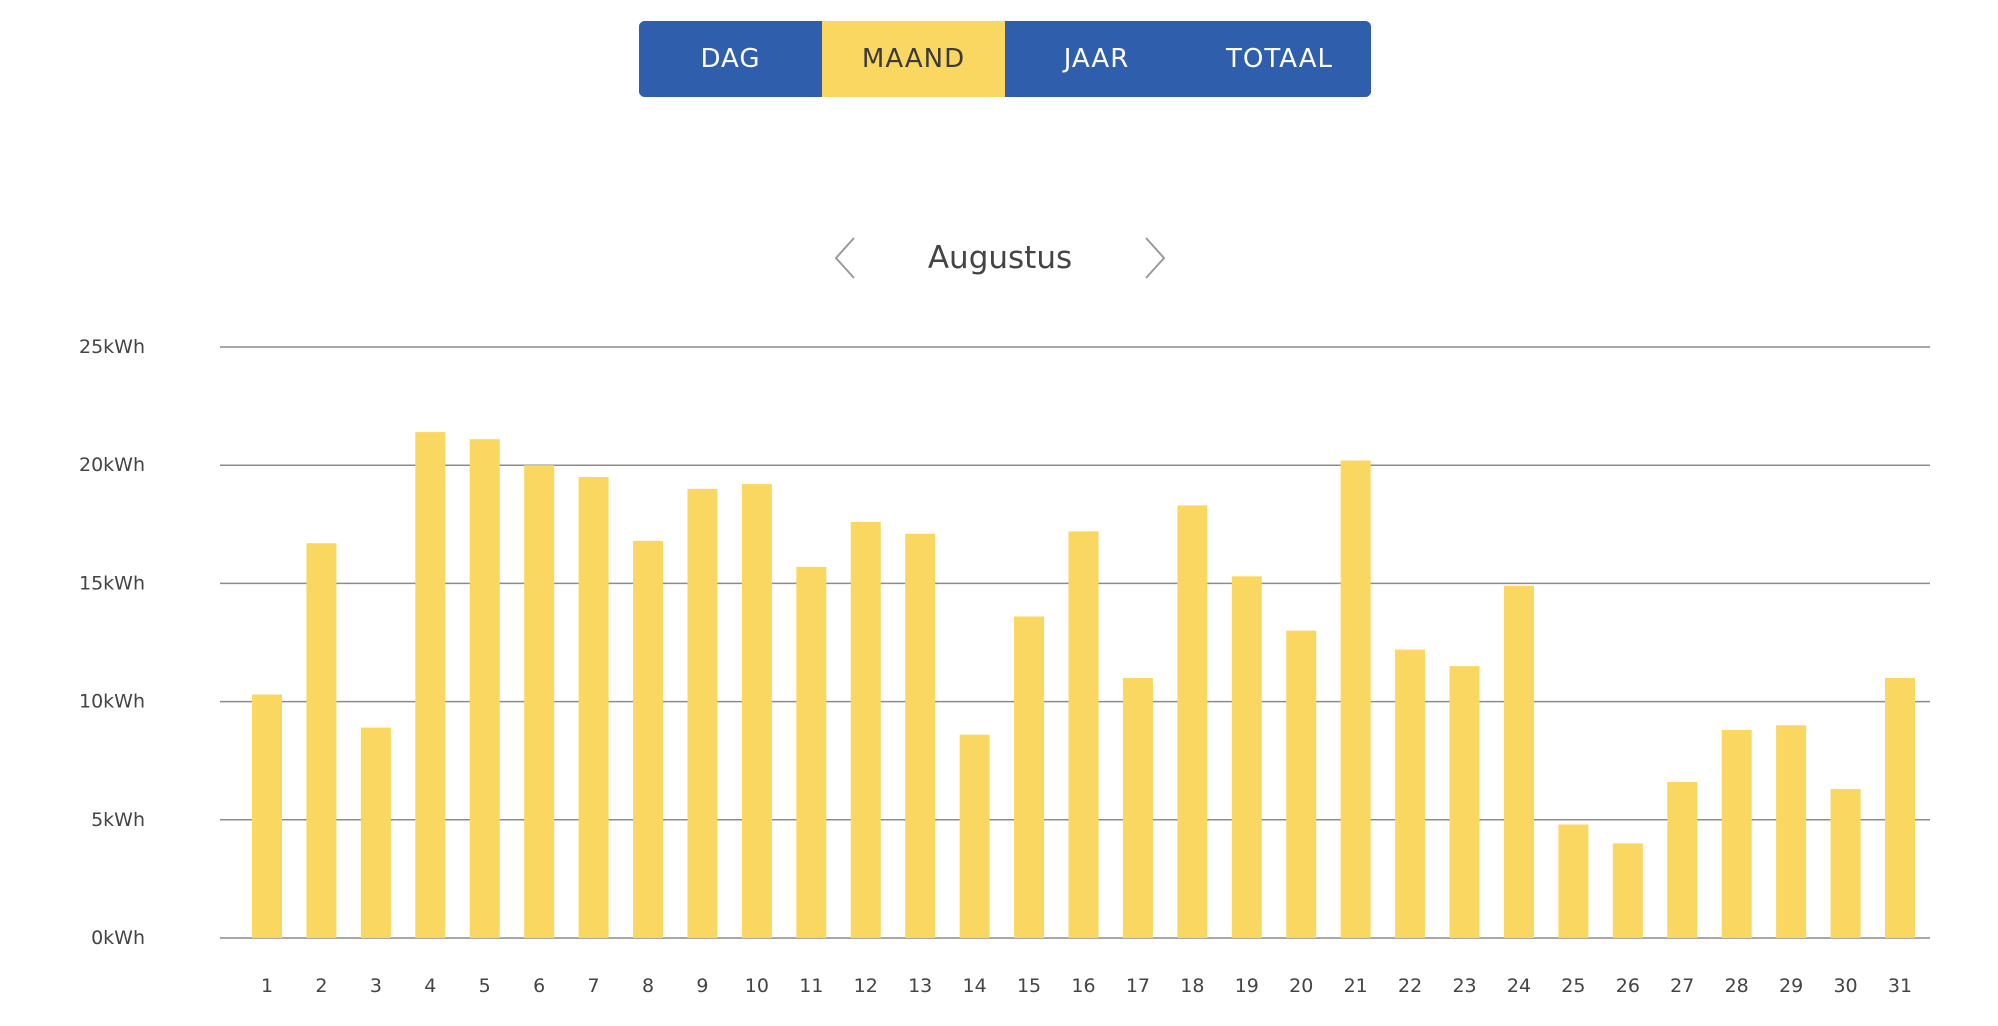 The image size is (1998, 1026). I want to click on y-tick-label: 5kWh, so click(118, 820).